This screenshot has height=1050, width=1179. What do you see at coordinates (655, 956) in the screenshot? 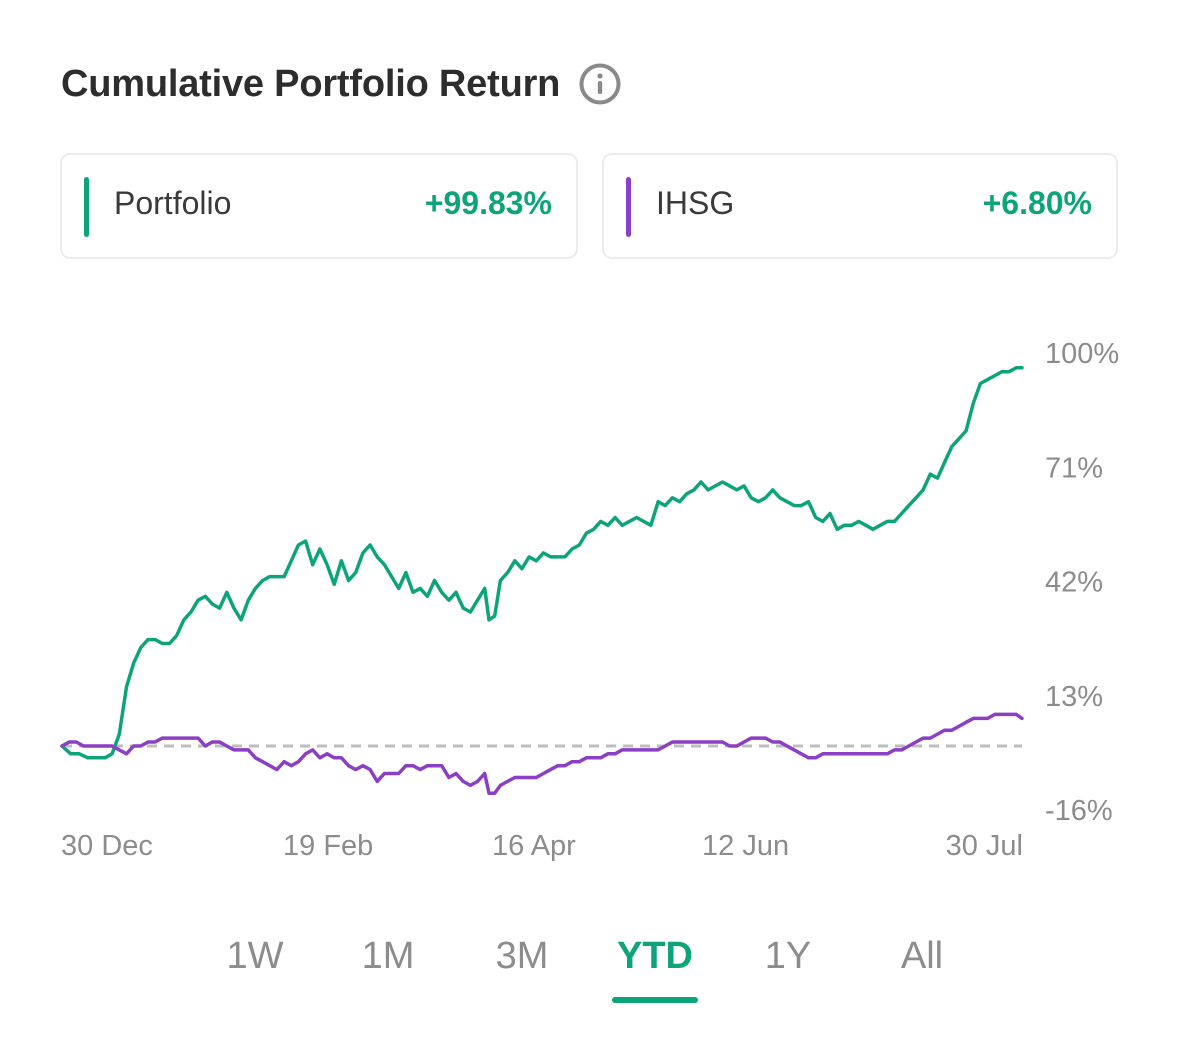
I see `tab-ytd: YTD` at bounding box center [655, 956].